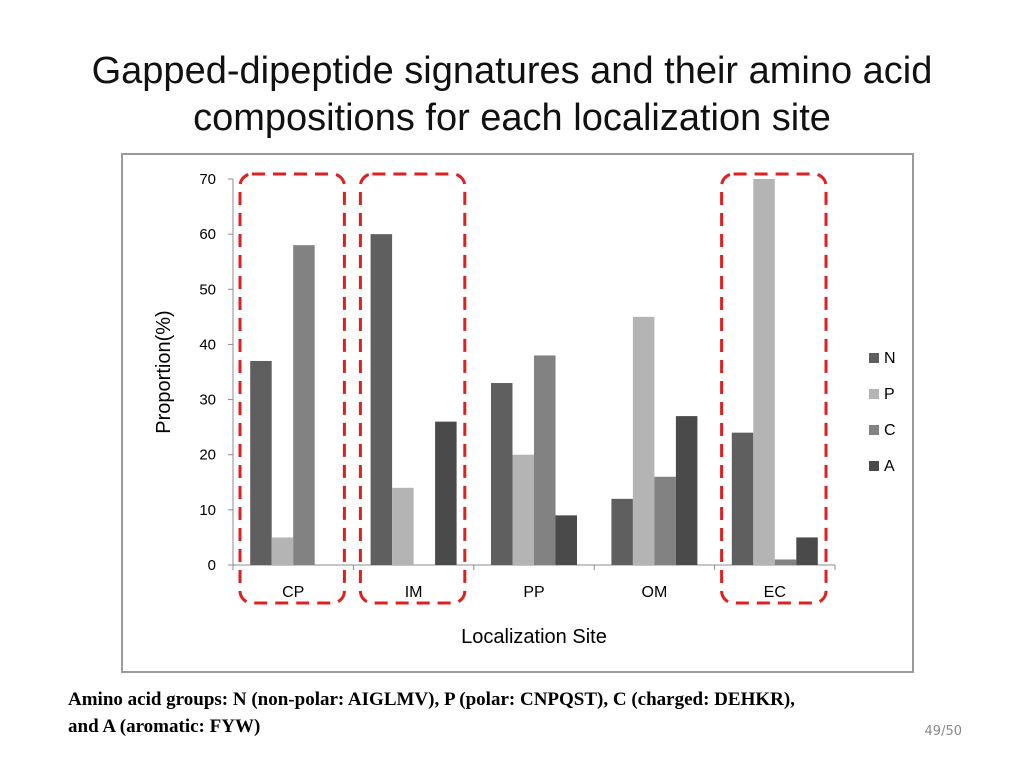  What do you see at coordinates (282, 551) in the screenshot?
I see `bar-p-cp` at bounding box center [282, 551].